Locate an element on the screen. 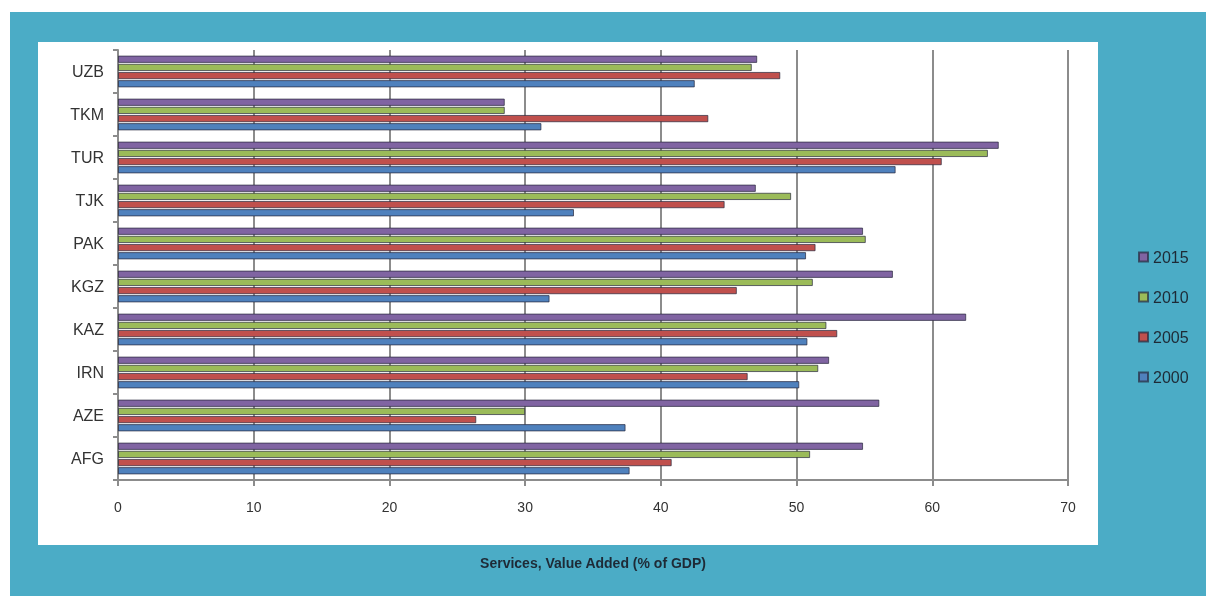  legend-label: 2015 is located at coordinates (1171, 257).